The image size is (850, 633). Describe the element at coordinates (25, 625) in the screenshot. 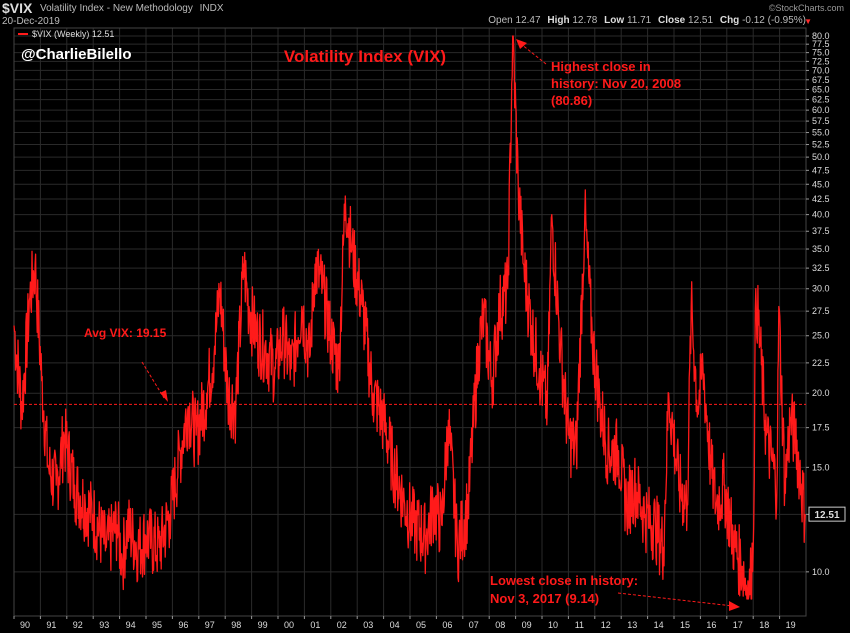

I see `x-tick-label: 90` at that location.